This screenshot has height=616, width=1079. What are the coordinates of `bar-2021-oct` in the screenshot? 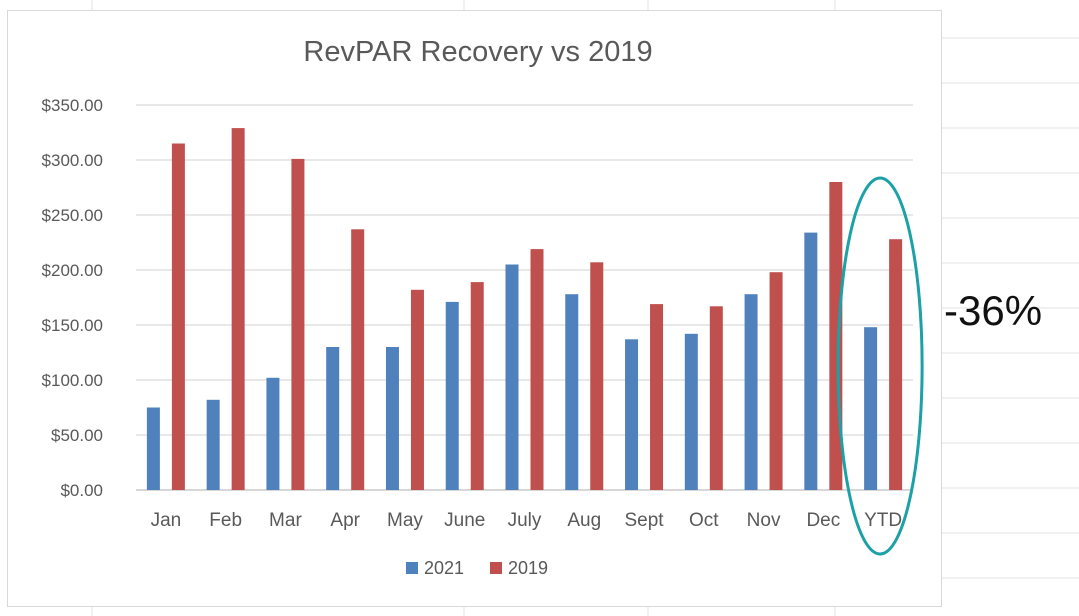 It's located at (691, 411).